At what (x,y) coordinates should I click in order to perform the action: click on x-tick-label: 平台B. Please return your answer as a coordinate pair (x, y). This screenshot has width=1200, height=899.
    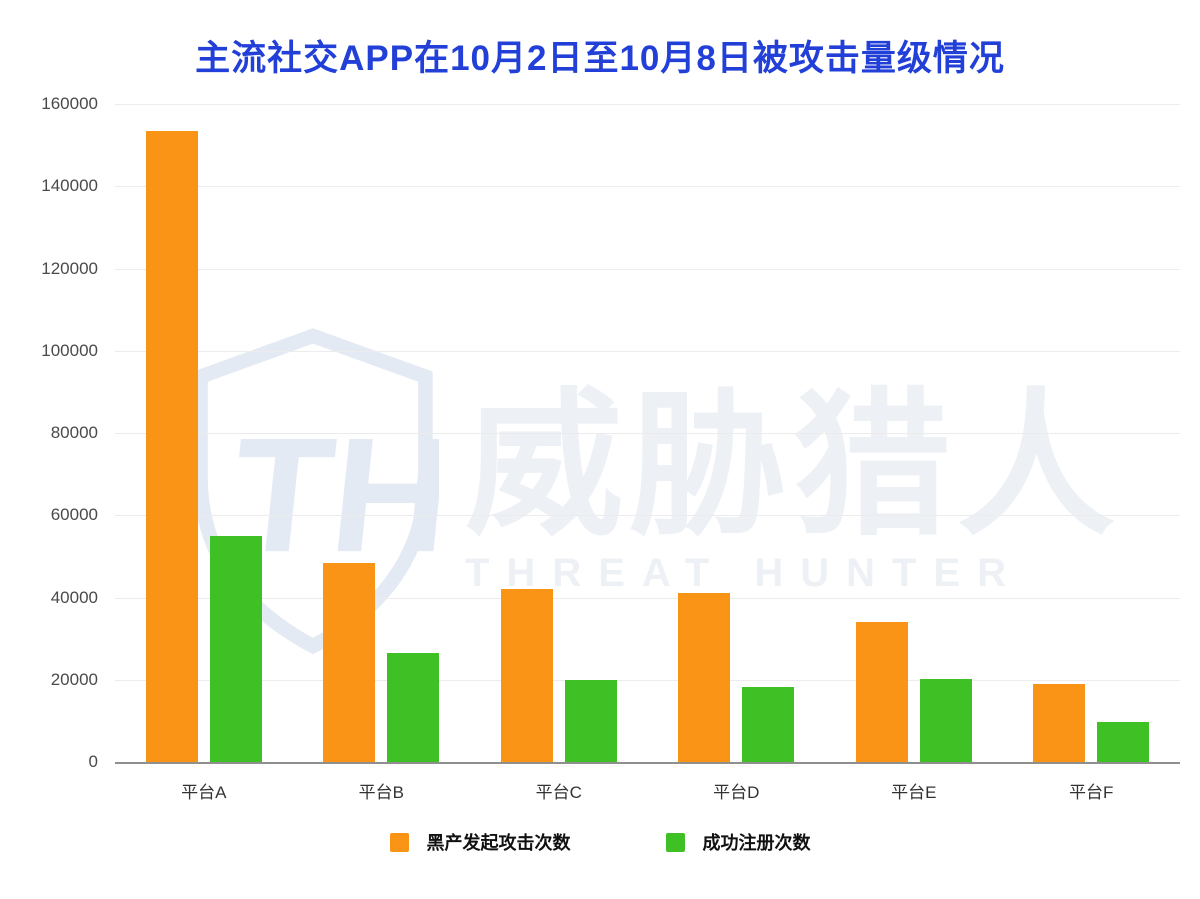
    Looking at the image, I should click on (381, 792).